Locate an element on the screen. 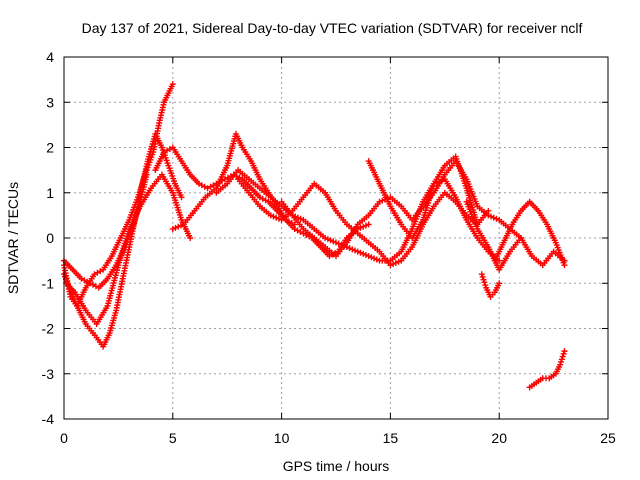 This screenshot has height=480, width=640. series-track-c is located at coordinates (128, 249).